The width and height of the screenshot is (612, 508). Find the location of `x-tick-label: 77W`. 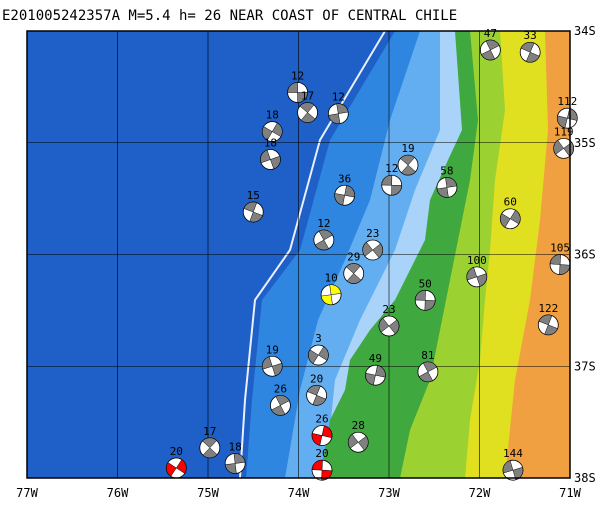

x-tick-label: 77W is located at coordinates (27, 493).